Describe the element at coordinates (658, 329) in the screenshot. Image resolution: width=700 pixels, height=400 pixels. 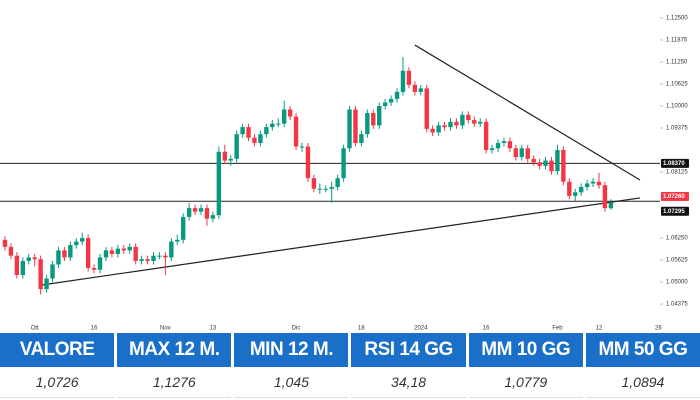
I see `x-tick-label: 26` at that location.